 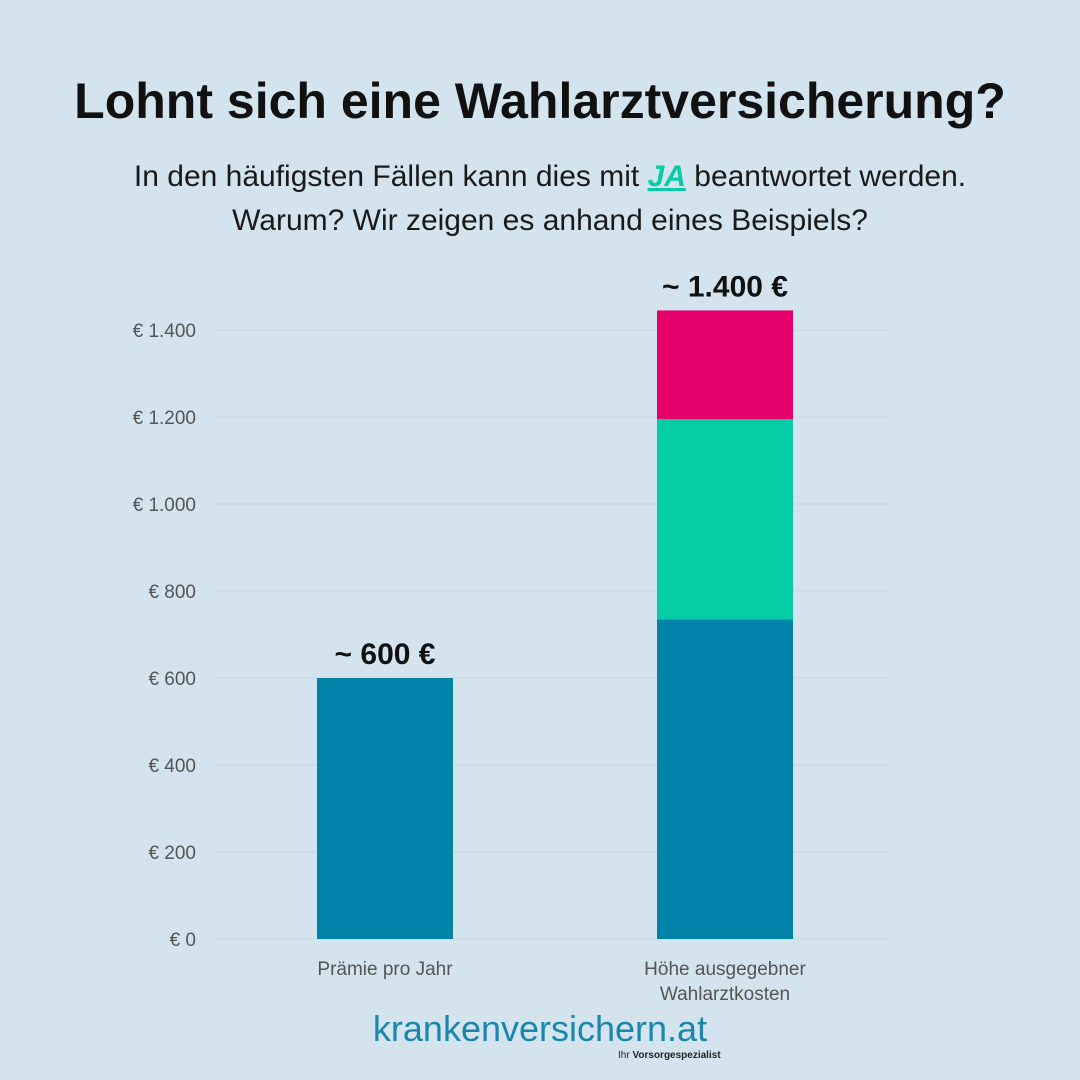 I want to click on y-tick-label: € 1.200, so click(x=164, y=418).